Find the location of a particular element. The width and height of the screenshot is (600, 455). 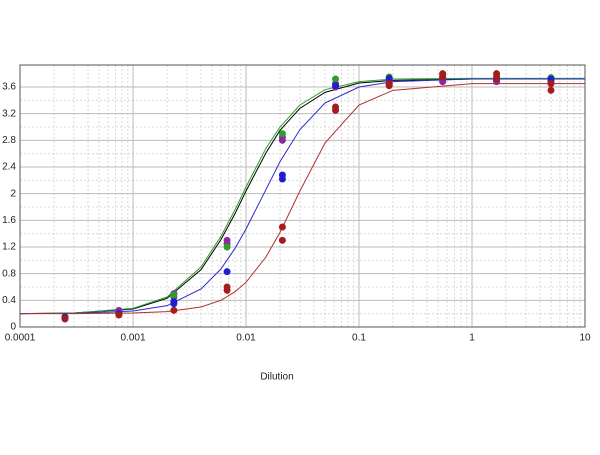

y-tick-label: 0.4 is located at coordinates (9, 300).